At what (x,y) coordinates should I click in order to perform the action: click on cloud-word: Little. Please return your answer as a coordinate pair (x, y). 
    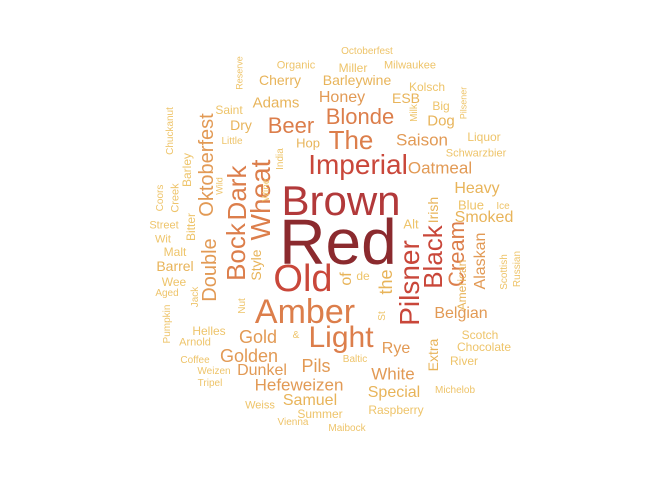
    Looking at the image, I should click on (232, 141).